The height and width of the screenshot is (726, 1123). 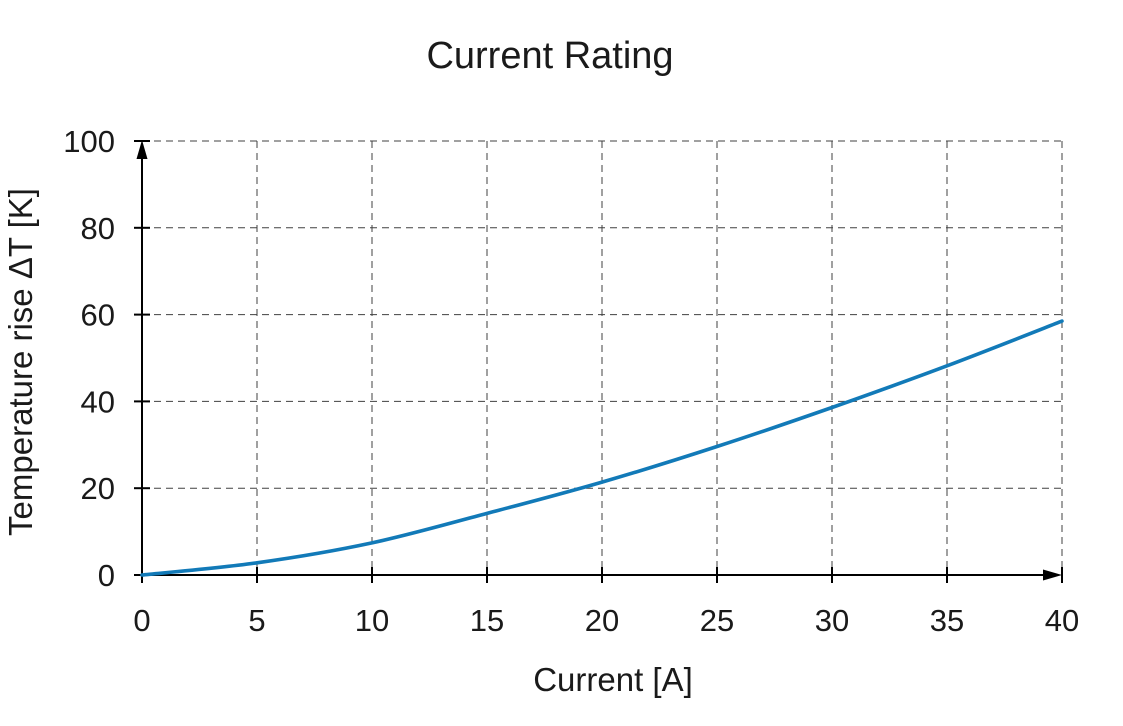 I want to click on x-axis-arrow-icon, so click(x=1052, y=575).